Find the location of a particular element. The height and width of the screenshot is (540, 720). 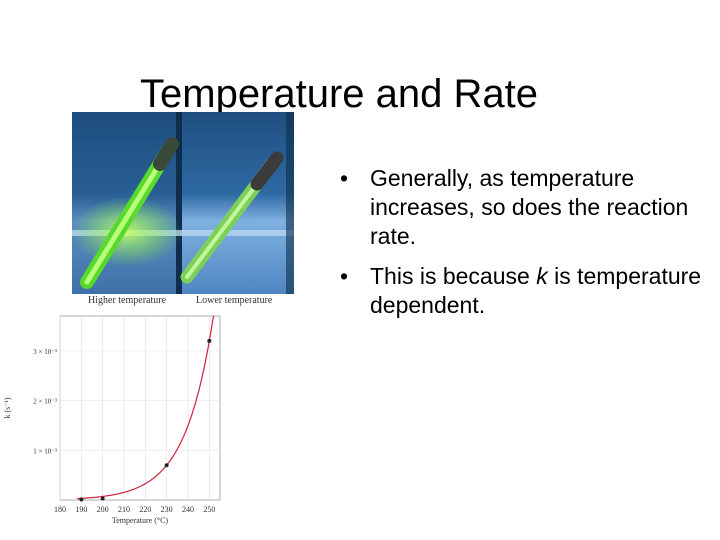

y-tick-label: 2 × 10⁻³ is located at coordinates (45, 402).